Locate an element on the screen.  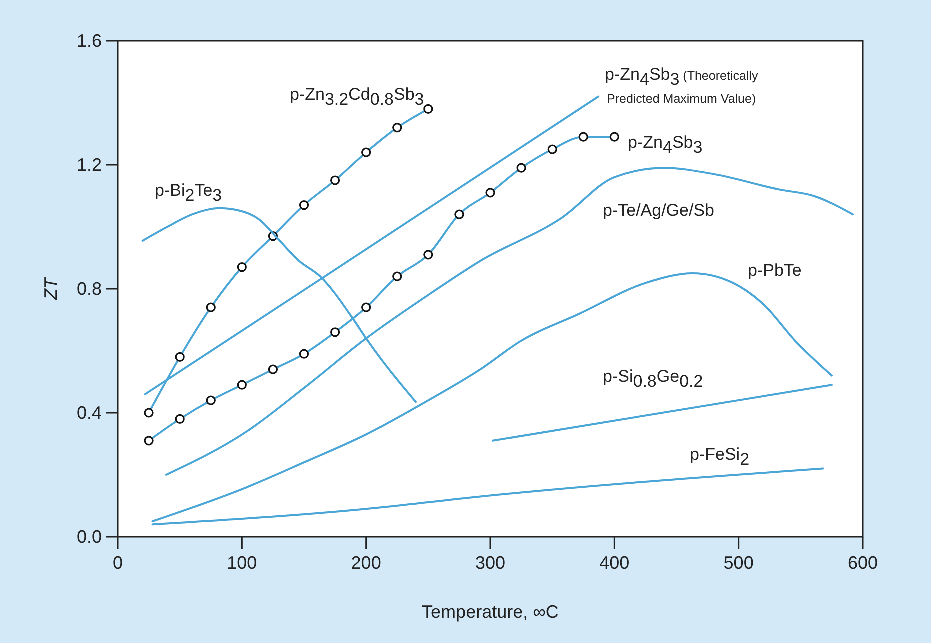
y-tick-label: 0.4 is located at coordinates (89, 413).